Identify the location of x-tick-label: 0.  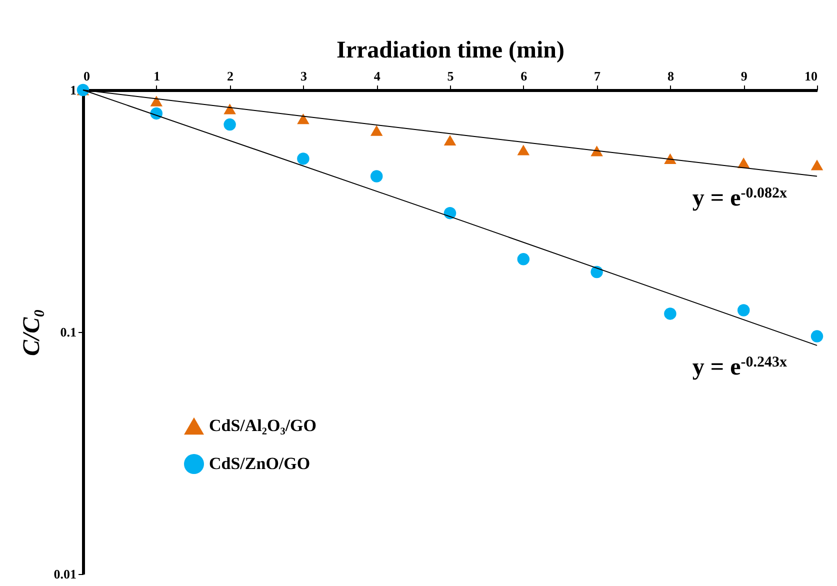
(87, 76).